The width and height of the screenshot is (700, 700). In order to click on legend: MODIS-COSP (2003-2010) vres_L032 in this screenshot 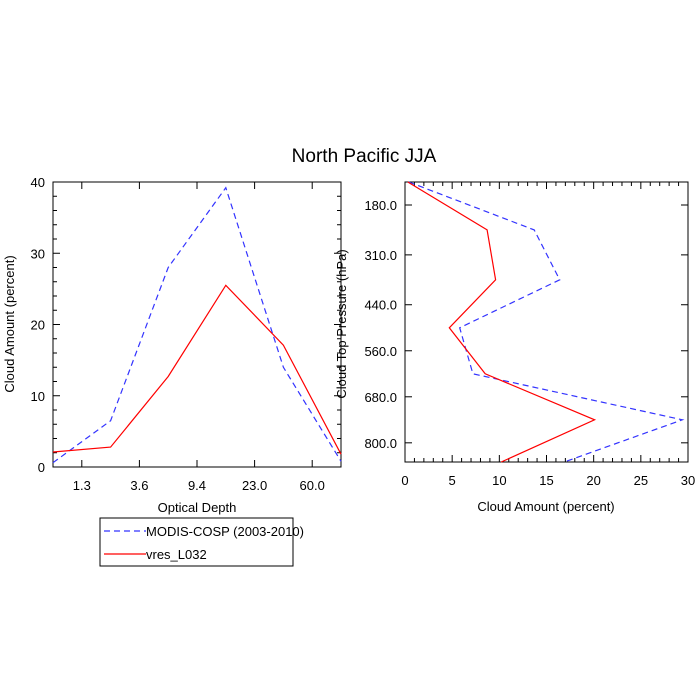, I will do `click(201, 542)`.